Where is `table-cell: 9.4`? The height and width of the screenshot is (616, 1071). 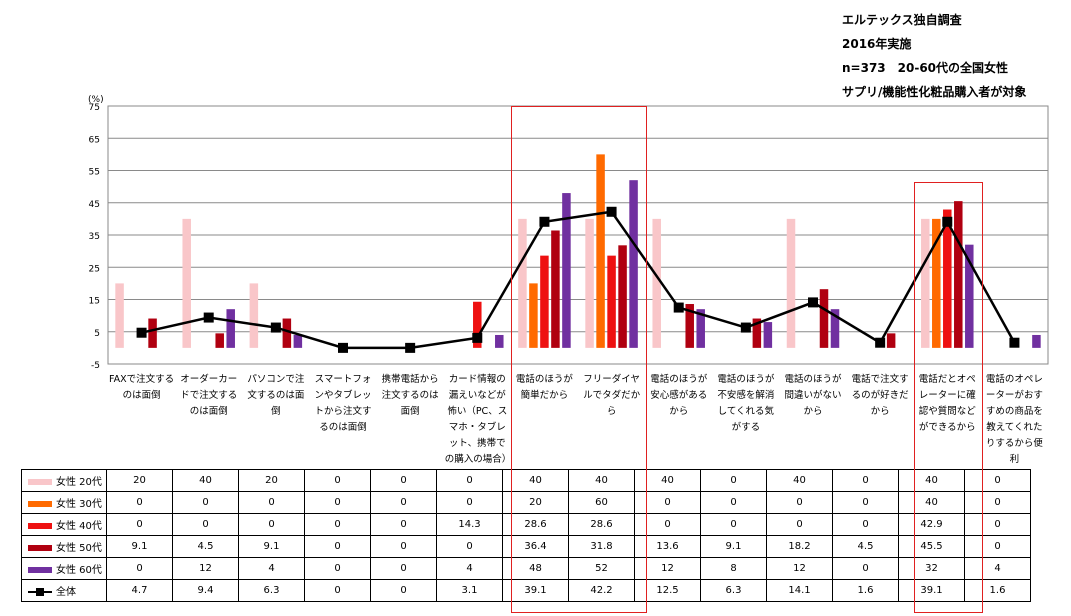
table-cell: 9.4 is located at coordinates (205, 590).